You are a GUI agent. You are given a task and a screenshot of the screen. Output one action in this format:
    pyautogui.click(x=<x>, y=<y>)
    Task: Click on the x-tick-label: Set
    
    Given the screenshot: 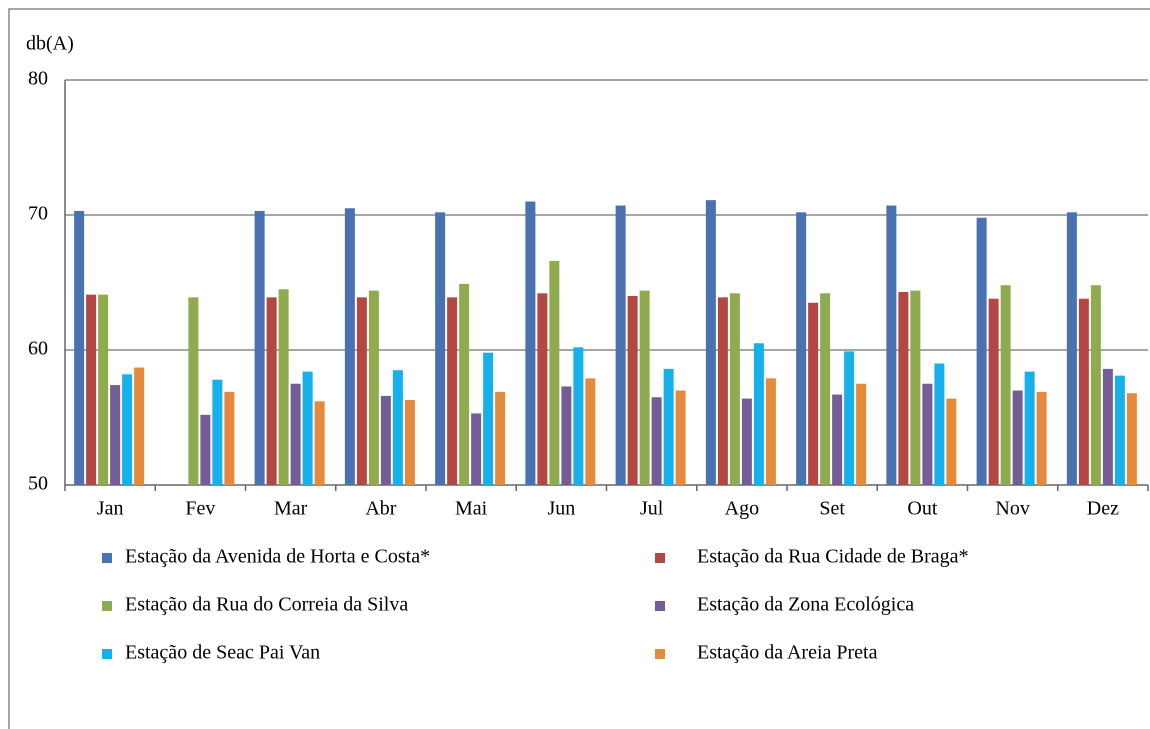 What is the action you would take?
    pyautogui.click(x=832, y=509)
    